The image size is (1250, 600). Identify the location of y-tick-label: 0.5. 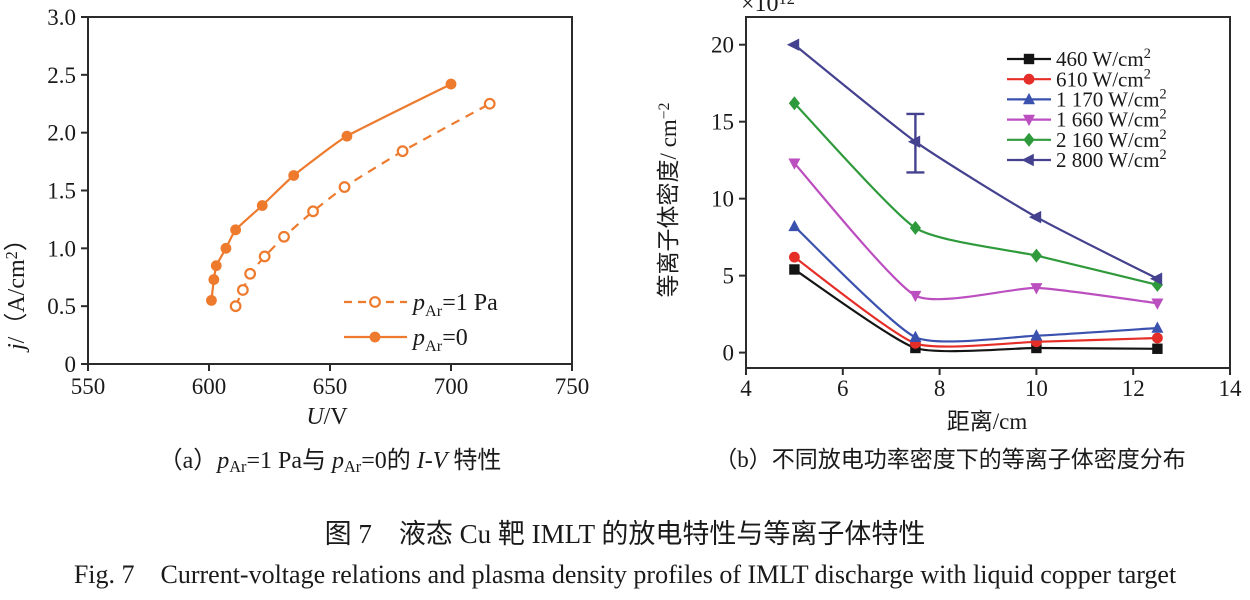
(61, 306).